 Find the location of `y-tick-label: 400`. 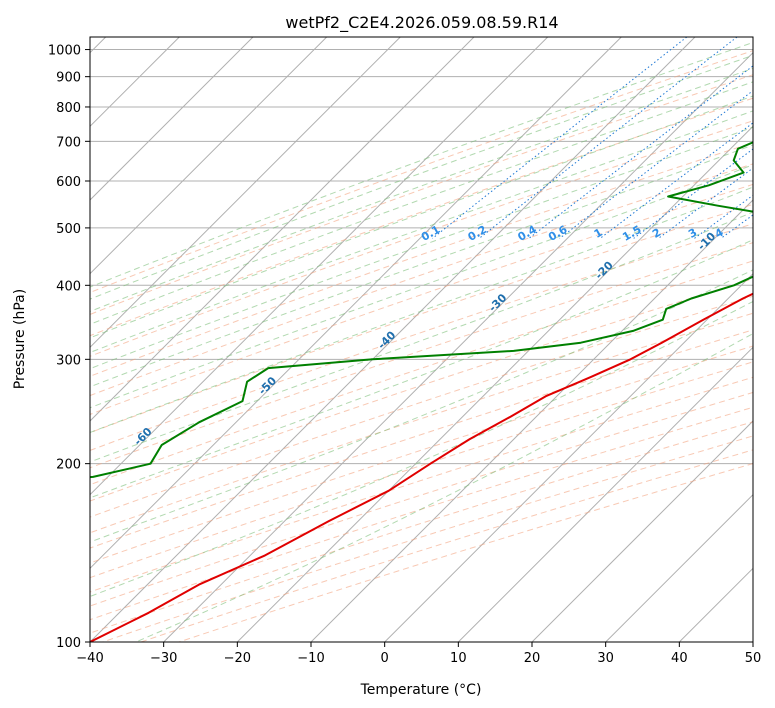

y-tick-label: 400 is located at coordinates (68, 286).